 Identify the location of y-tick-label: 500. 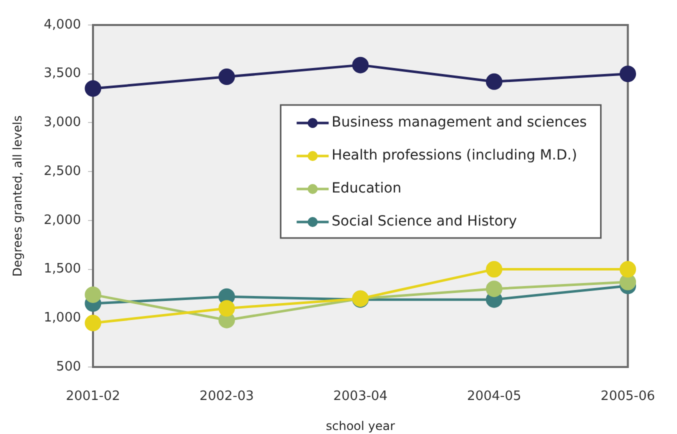
(68, 366).